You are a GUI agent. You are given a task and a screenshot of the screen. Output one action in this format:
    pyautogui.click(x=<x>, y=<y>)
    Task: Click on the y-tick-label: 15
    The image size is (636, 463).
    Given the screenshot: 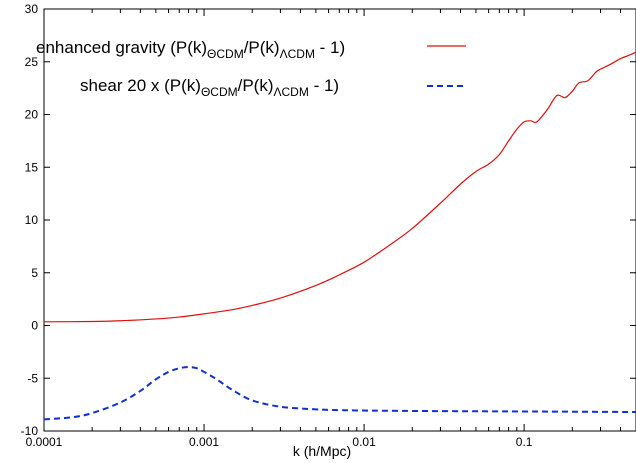 What is the action you would take?
    pyautogui.click(x=32, y=167)
    